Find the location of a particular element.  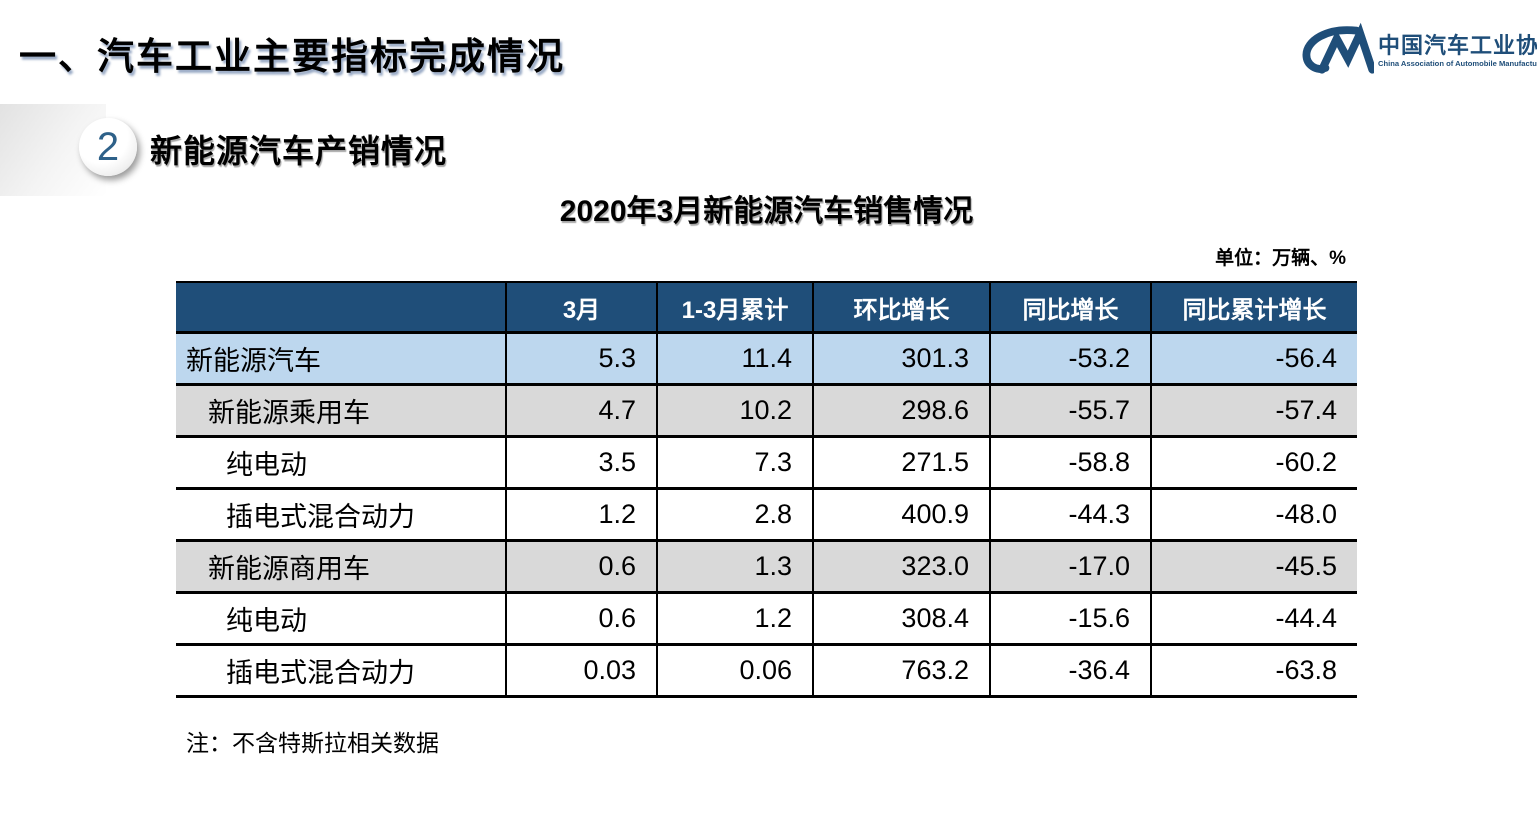

cell-value: 271.5 is located at coordinates (901, 462).